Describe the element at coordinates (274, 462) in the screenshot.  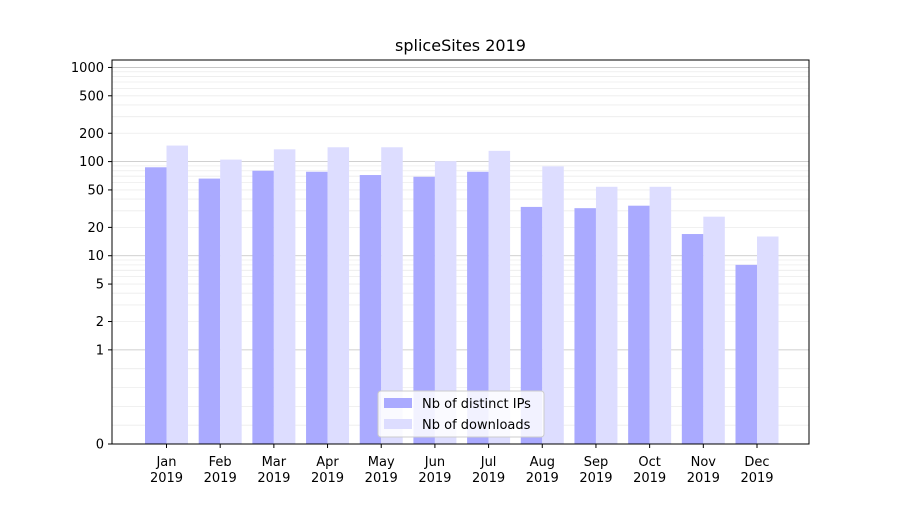
I see `x-tick-label-month: Mar` at that location.